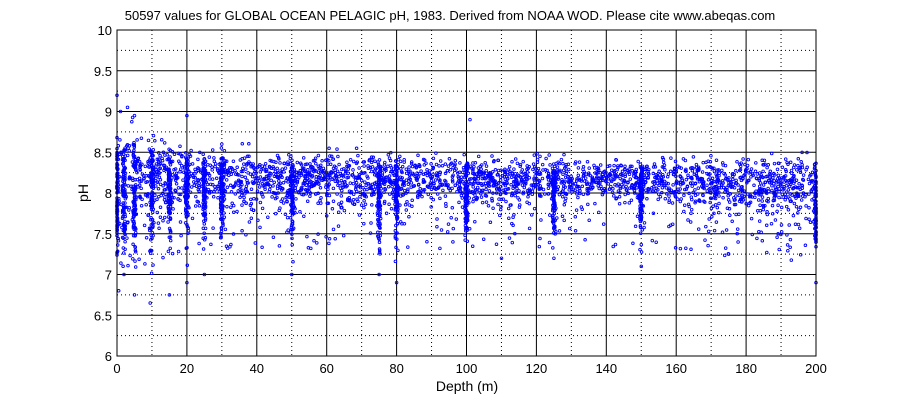  What do you see at coordinates (116, 368) in the screenshot?
I see `x-tick-label: 0` at bounding box center [116, 368].